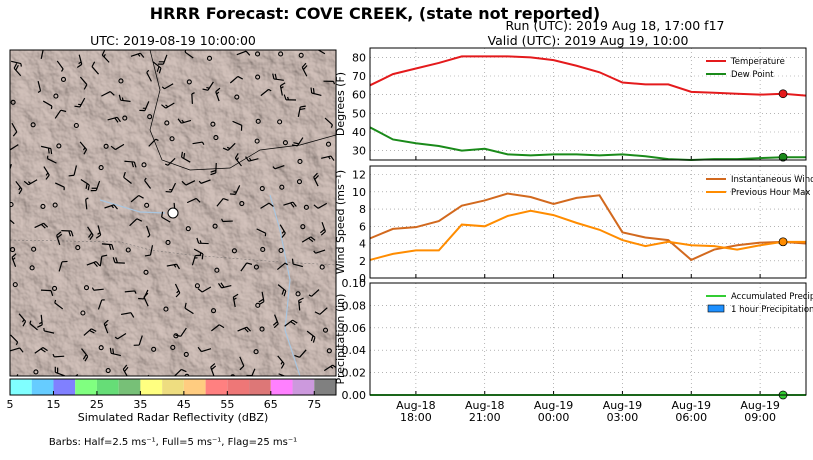 The image size is (813, 460). I want to click on y-tick-label: 0.00, so click(354, 395).